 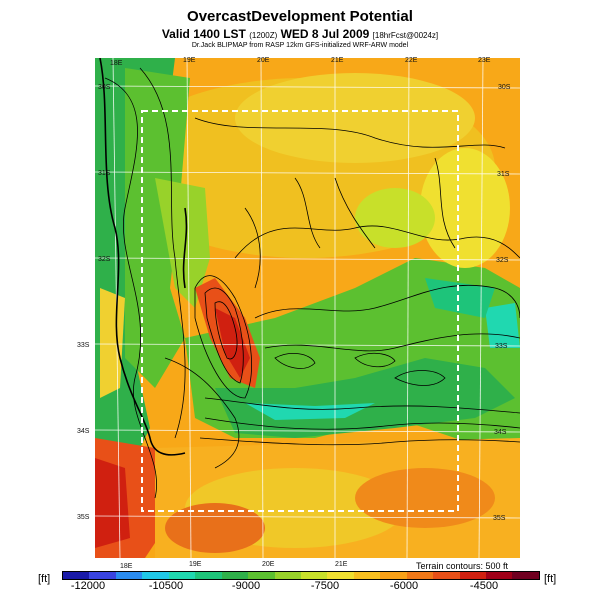 What do you see at coordinates (411, 60) in the screenshot?
I see `lon-label-top: 22E` at bounding box center [411, 60].